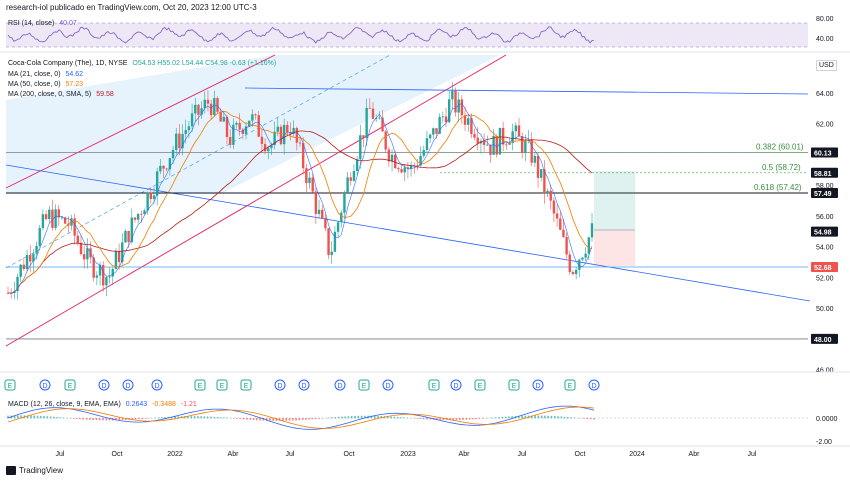  I want to click on rsi-legend: RSI (14, close) 40.07, so click(44, 23).